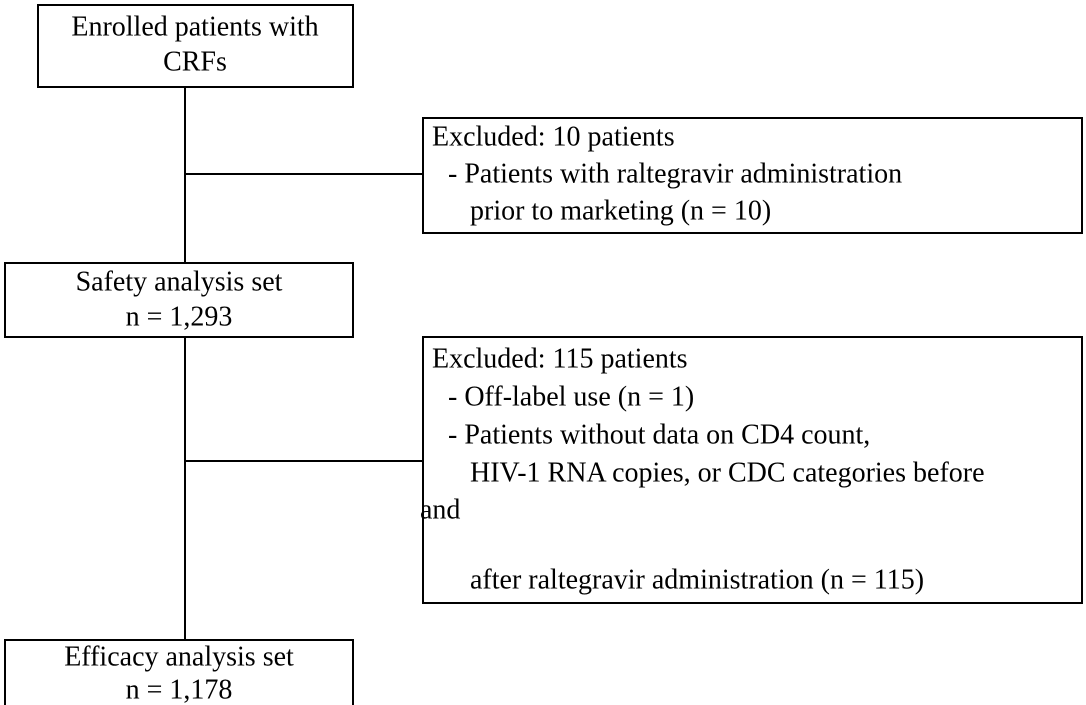 This screenshot has height=705, width=1086. I want to click on node-text: Excluded: 115 patients, so click(560, 358).